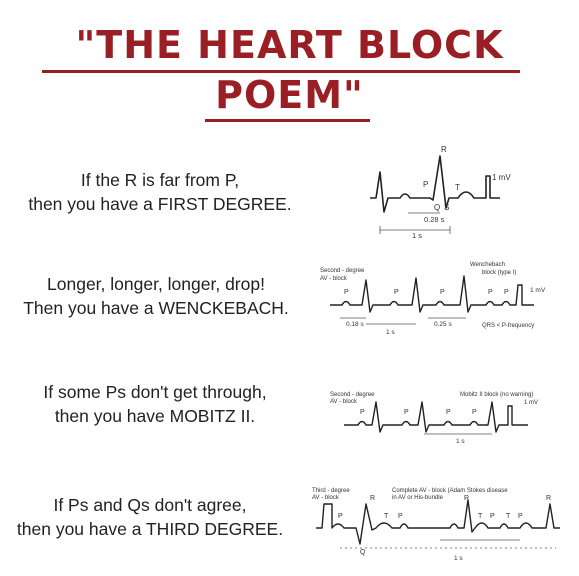 The width and height of the screenshot is (579, 576). I want to click on interval-label: 0.18 s, so click(355, 324).